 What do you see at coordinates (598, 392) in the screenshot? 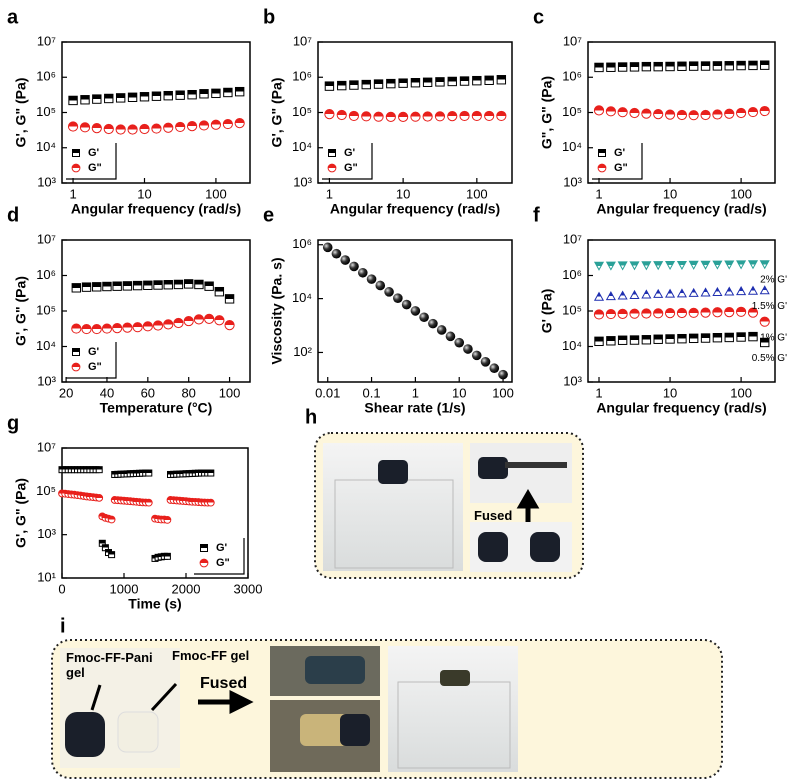
I see `x-tick-label: 1` at bounding box center [598, 392].